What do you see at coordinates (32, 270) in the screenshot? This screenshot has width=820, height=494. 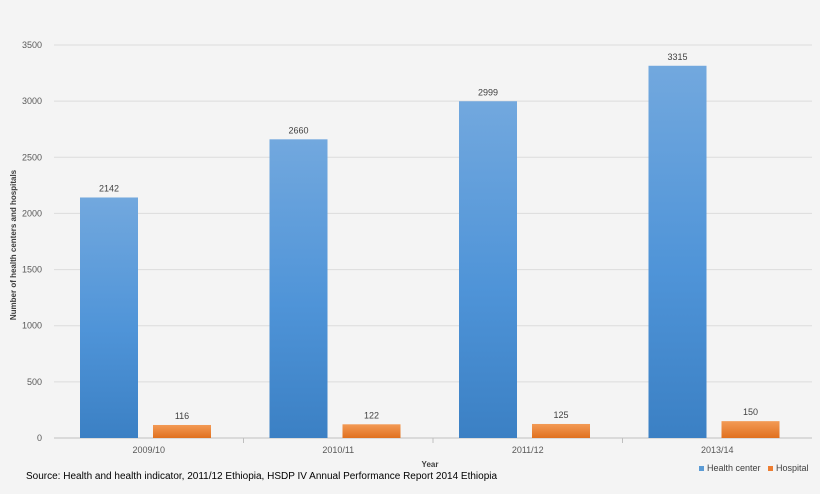 I see `y-tick-label: 1500` at bounding box center [32, 270].